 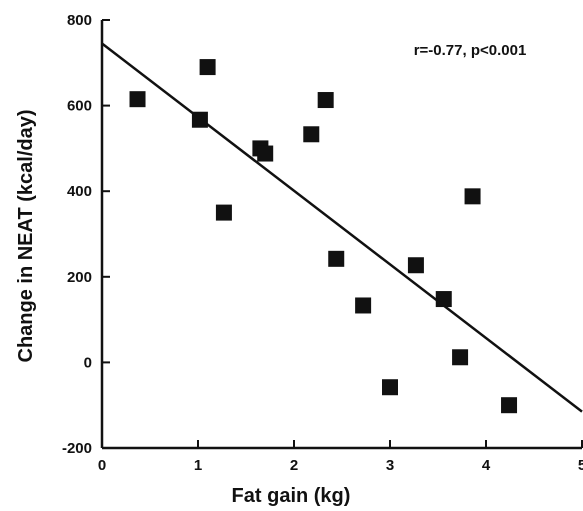 What do you see at coordinates (580, 465) in the screenshot?
I see `x-tick-label: 5` at bounding box center [580, 465].